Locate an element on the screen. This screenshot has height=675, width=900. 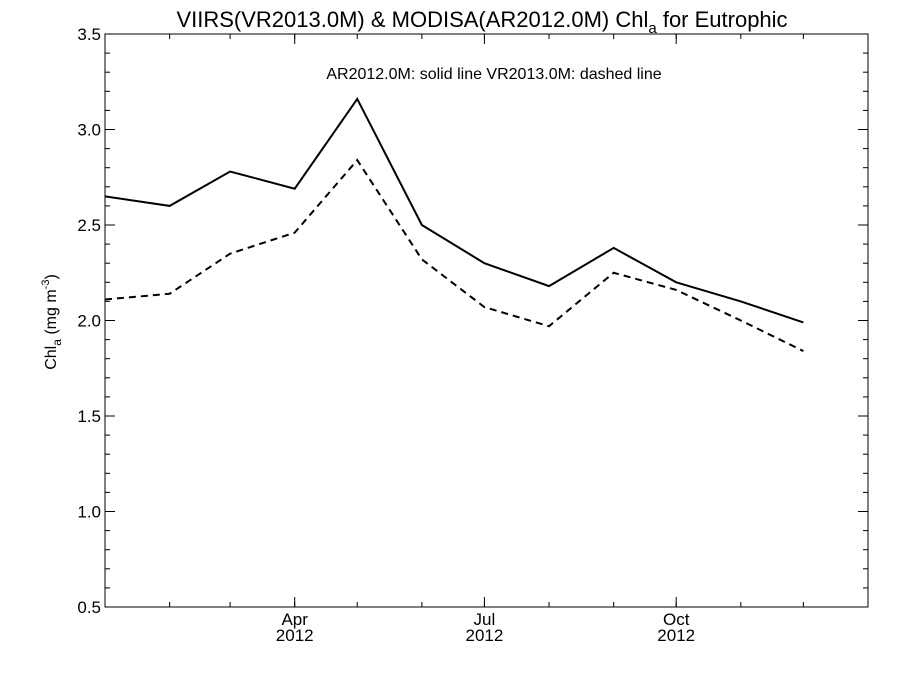
y-tick-label: 1.5 is located at coordinates (89, 416).